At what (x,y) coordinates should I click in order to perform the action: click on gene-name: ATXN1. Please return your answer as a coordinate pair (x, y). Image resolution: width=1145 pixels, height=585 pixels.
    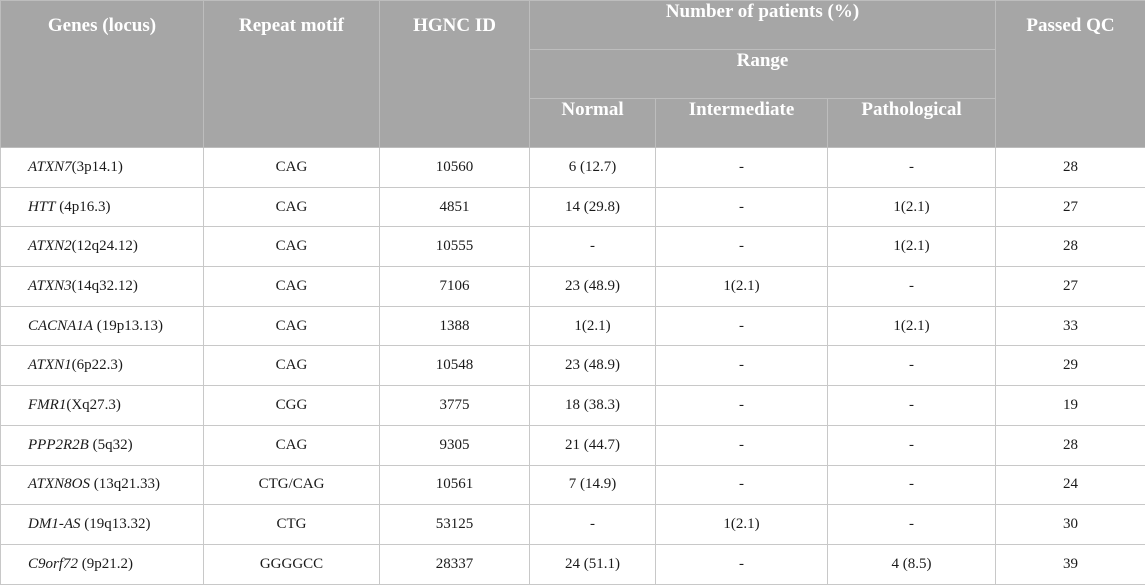
    Looking at the image, I should click on (50, 365).